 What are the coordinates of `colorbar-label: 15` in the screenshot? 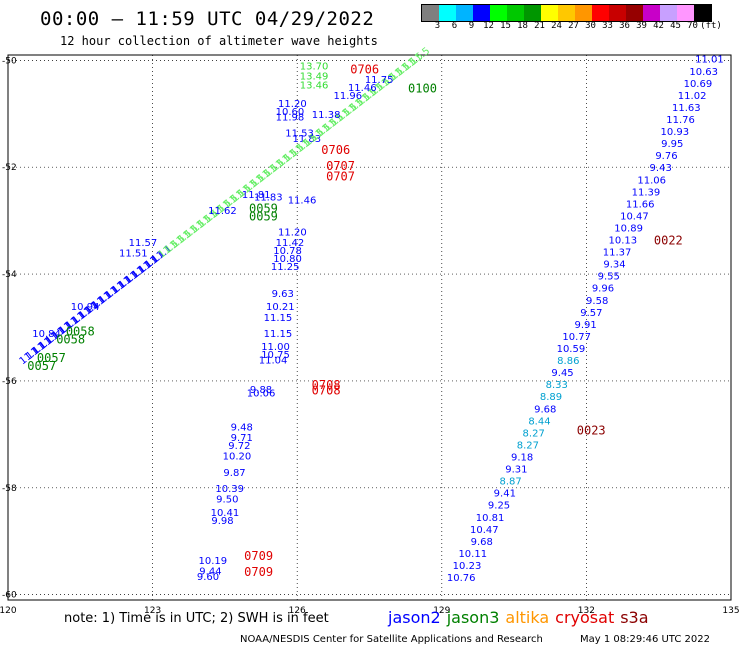 It's located at (505, 26).